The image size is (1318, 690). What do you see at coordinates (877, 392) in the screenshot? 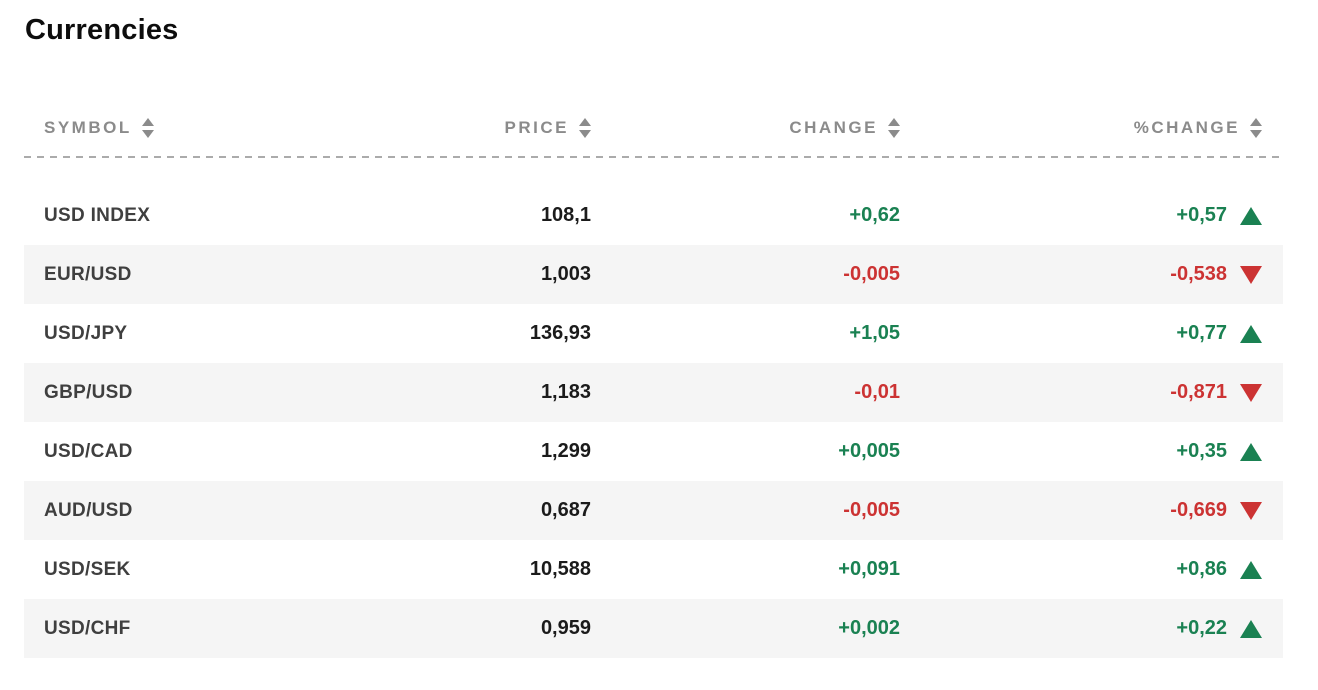
I see `change-value: -0,01` at bounding box center [877, 392].